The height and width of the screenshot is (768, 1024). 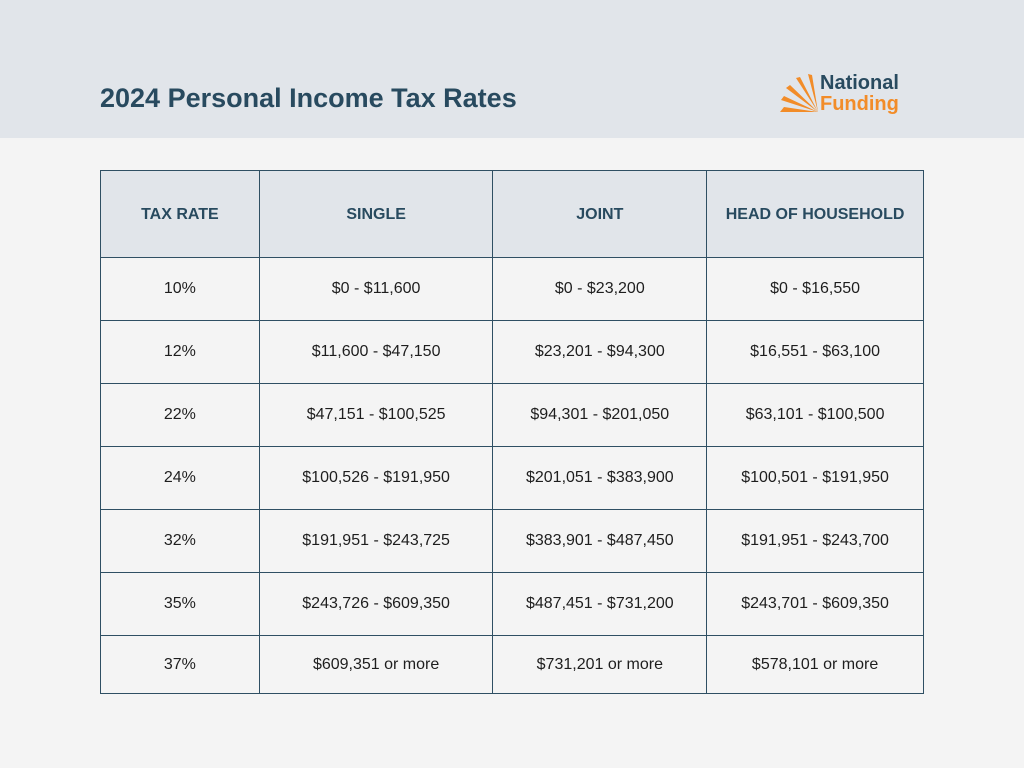 What do you see at coordinates (600, 289) in the screenshot?
I see `table-cell: $0 - $23,200` at bounding box center [600, 289].